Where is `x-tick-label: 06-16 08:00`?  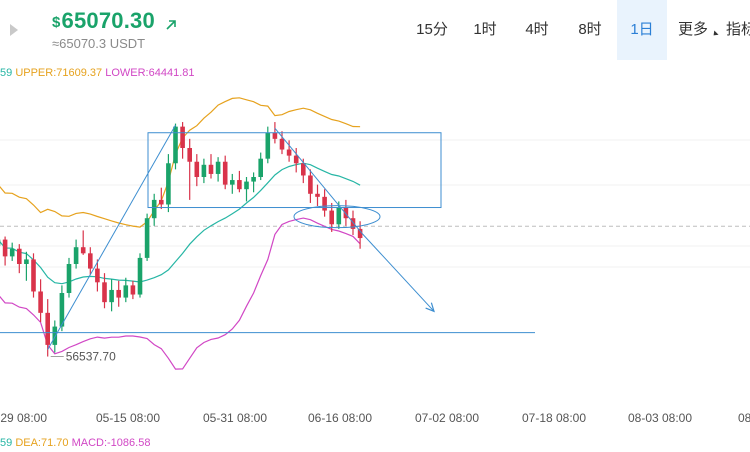
x-tick-label: 06-16 08:00 is located at coordinates (340, 418).